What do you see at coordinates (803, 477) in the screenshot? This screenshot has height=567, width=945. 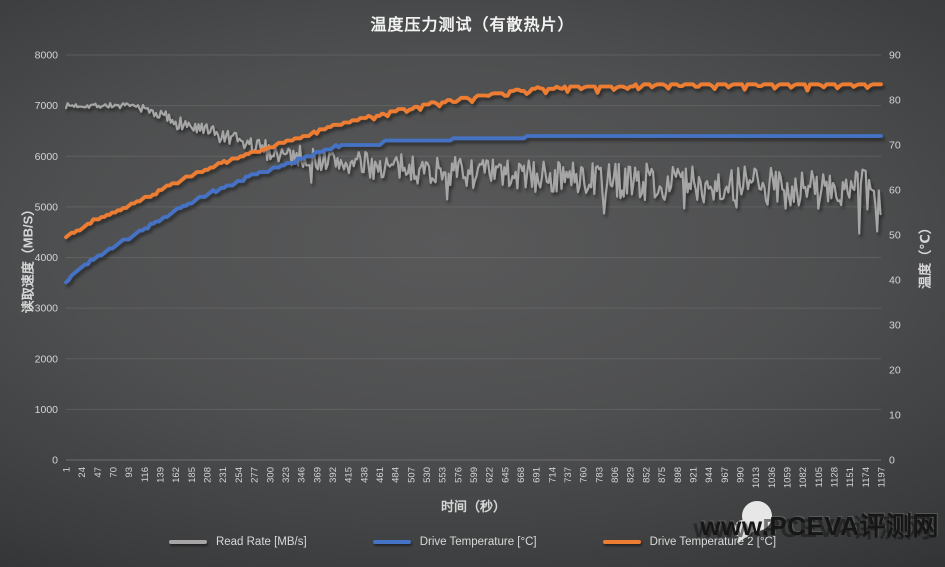 I see `x-tick-label: 1082` at bounding box center [803, 477].